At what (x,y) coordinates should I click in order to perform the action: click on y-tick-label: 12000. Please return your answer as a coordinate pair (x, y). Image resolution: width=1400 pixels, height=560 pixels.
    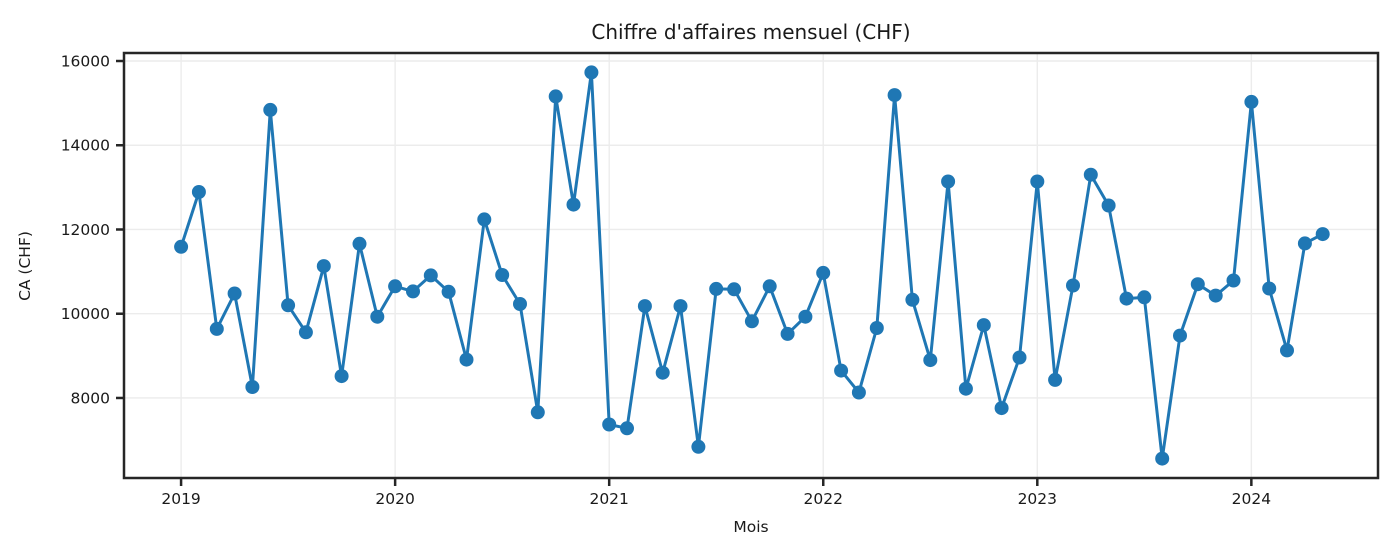
    Looking at the image, I should click on (85, 230).